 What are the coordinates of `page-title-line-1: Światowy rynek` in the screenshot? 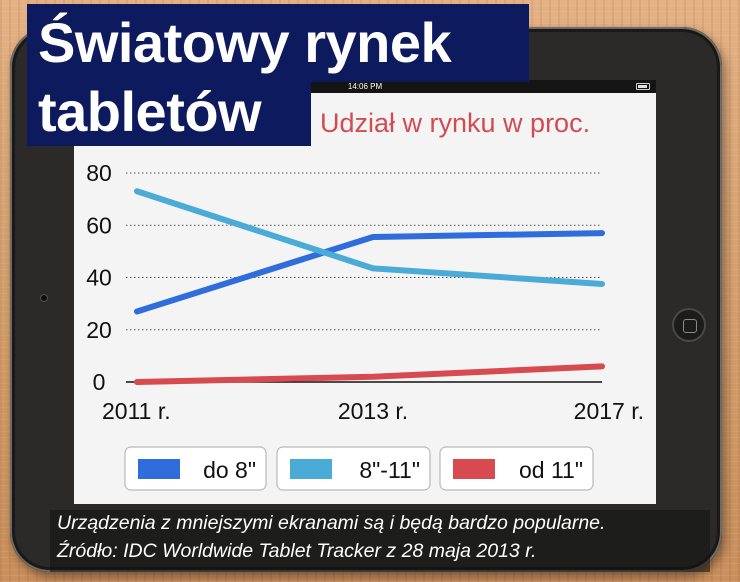 It's located at (245, 42).